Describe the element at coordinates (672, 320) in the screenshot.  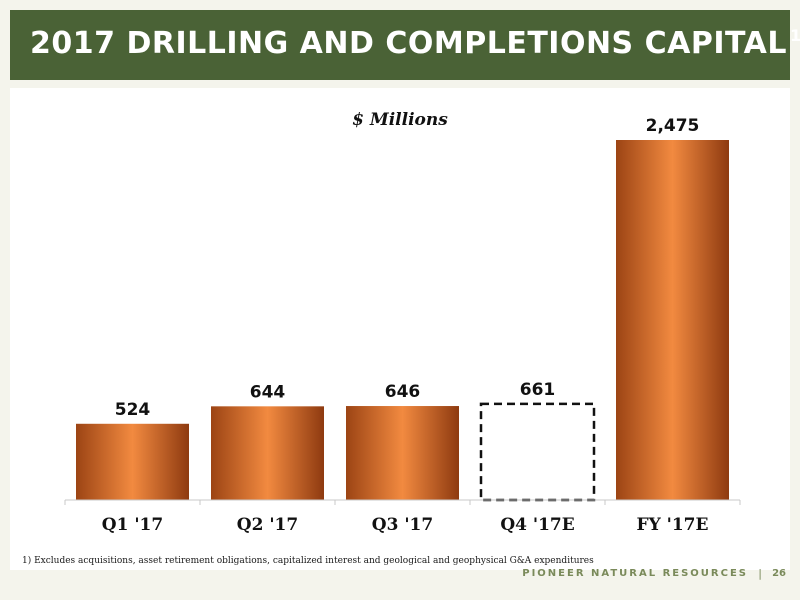
I see `bar-fy-17e` at that location.